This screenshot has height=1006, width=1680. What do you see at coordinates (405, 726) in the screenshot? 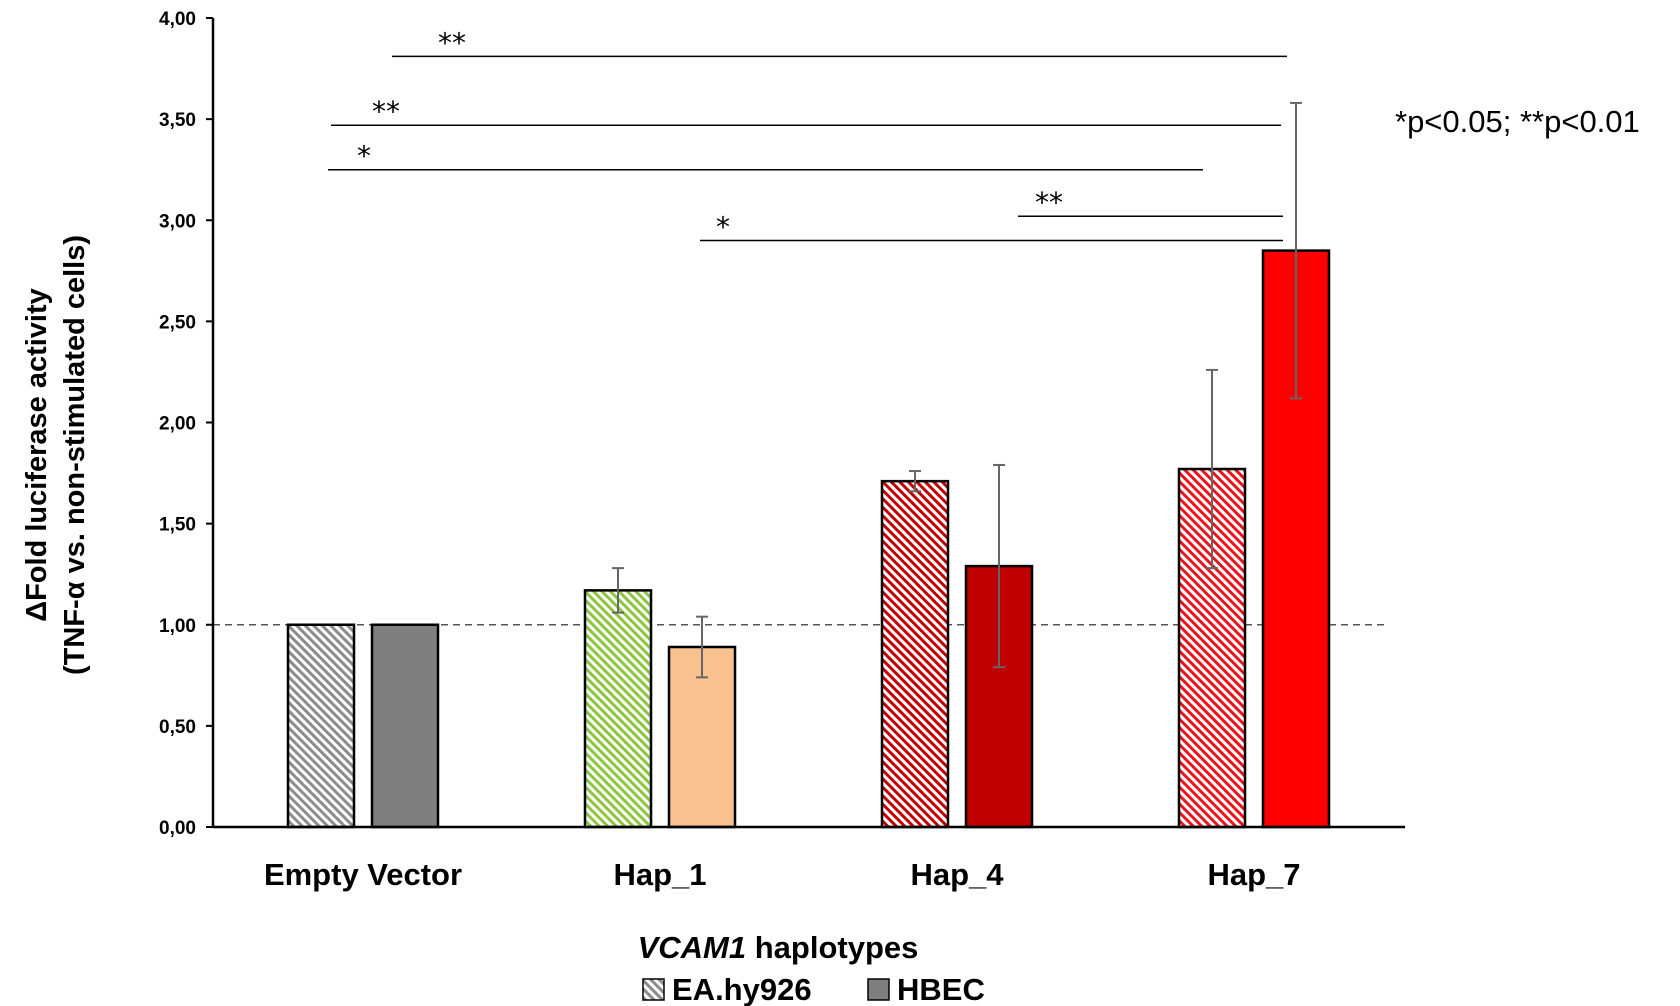
I see `bar-hbec-empty-vector` at bounding box center [405, 726].